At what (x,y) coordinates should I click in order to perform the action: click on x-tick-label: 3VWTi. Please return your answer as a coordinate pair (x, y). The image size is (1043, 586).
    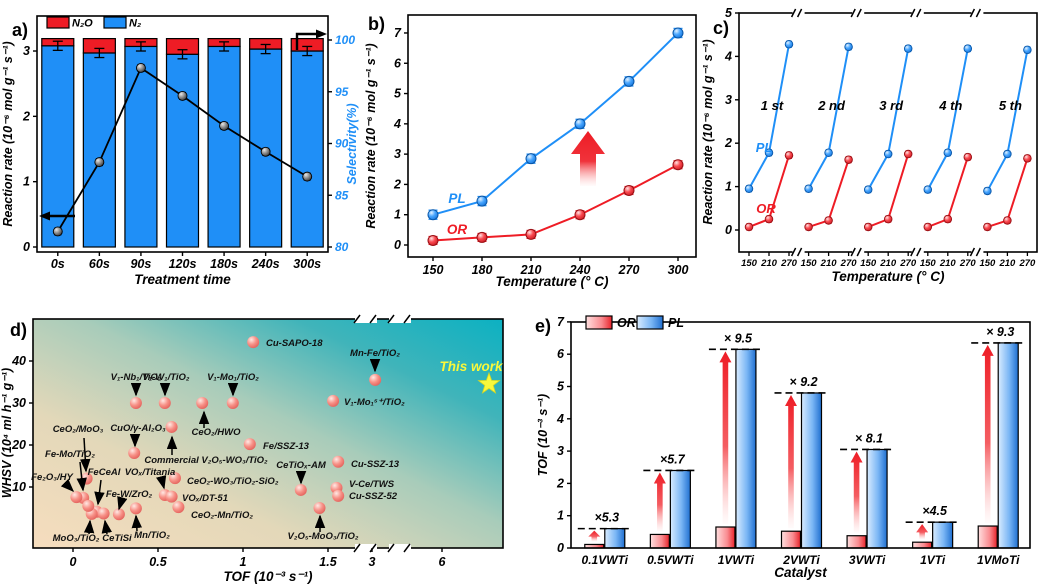
    Looking at the image, I should click on (867, 560).